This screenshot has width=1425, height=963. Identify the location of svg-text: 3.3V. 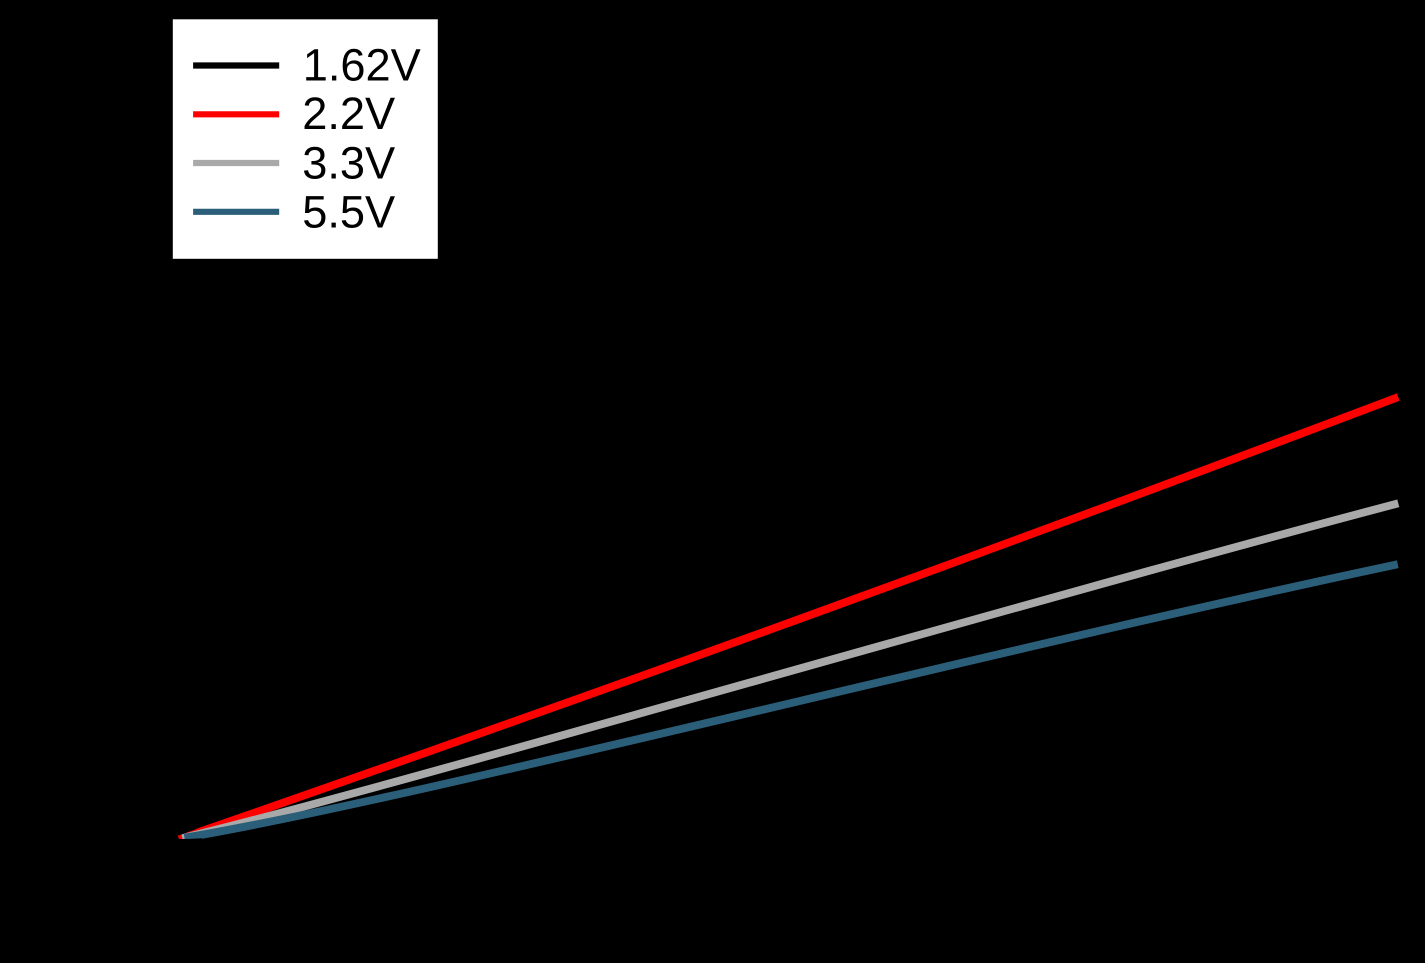
(348, 162).